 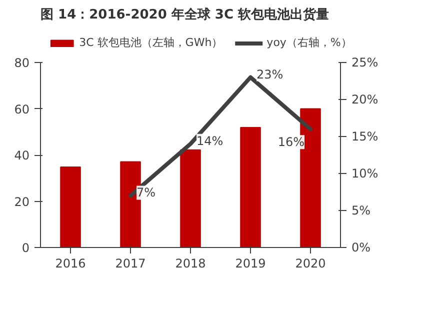 I want to click on y2-tick-label: 10%, so click(x=365, y=173).